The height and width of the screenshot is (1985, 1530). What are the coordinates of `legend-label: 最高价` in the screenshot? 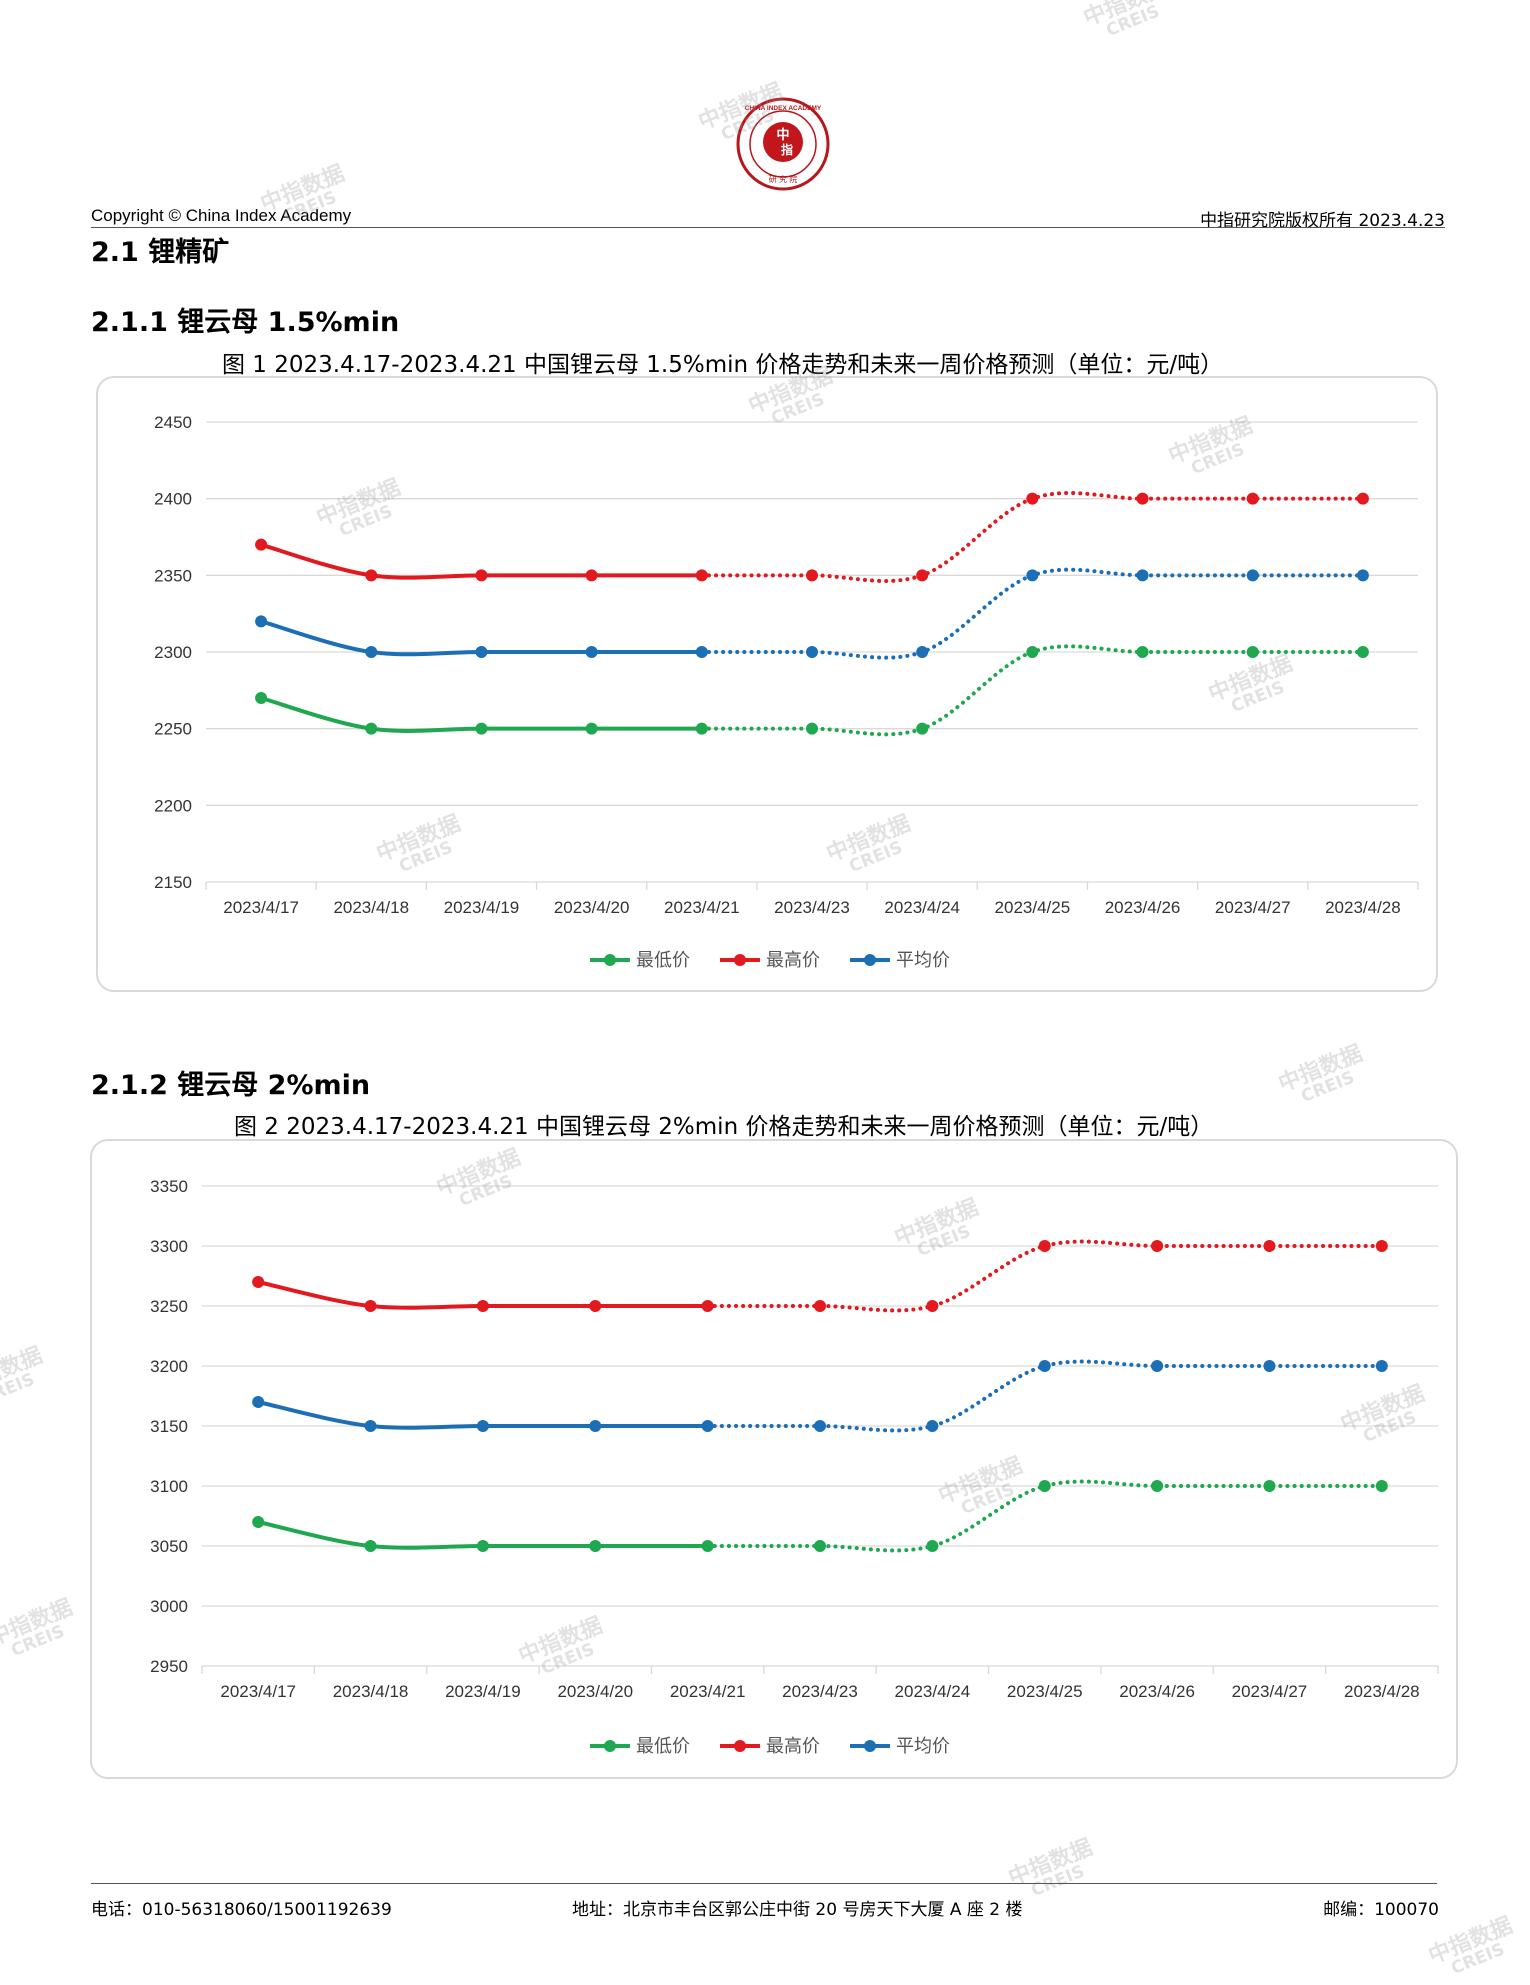 It's located at (793, 960).